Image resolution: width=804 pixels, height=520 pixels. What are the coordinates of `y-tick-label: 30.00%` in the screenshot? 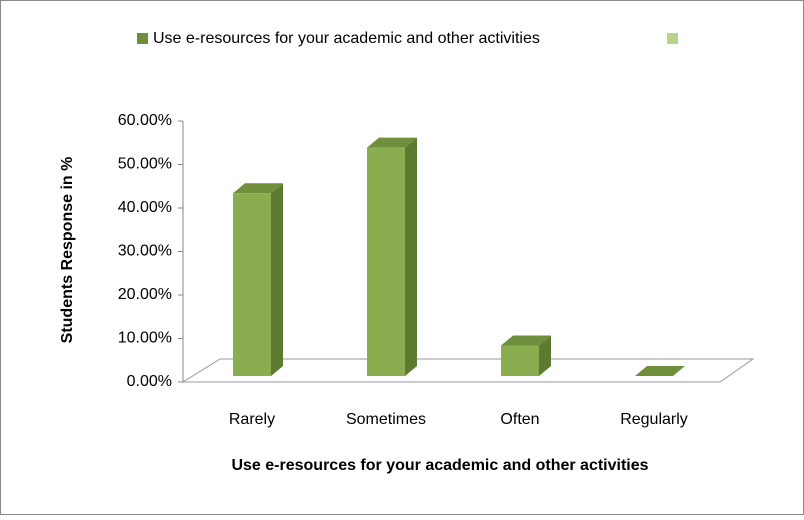 It's located at (145, 251).